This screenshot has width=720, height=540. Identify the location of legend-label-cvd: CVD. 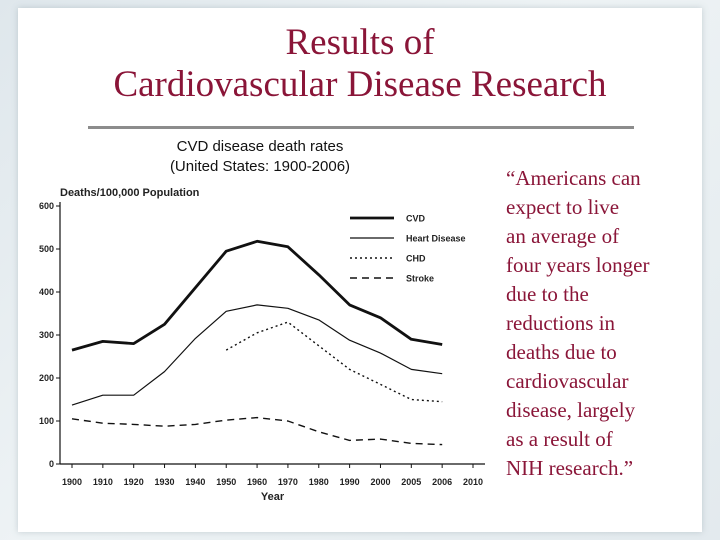
(416, 219).